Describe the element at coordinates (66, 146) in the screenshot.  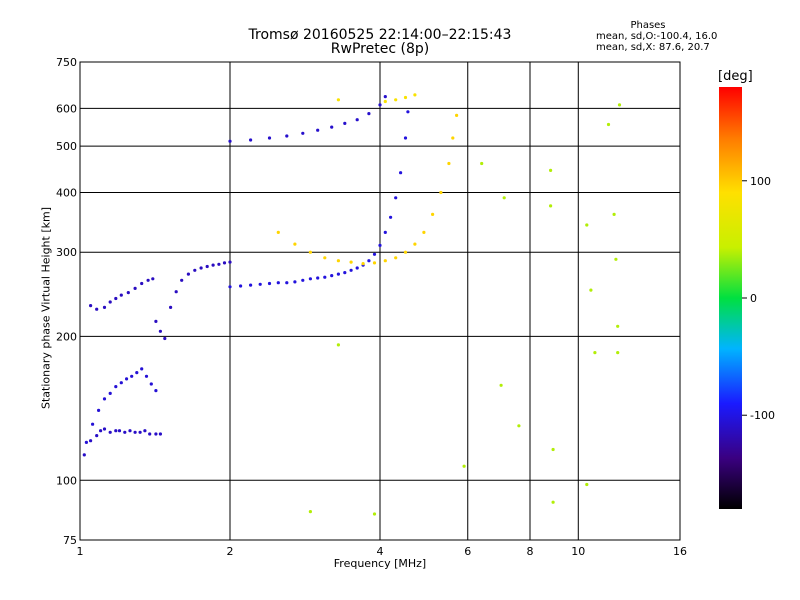
I see `y-tick-label: 500` at that location.